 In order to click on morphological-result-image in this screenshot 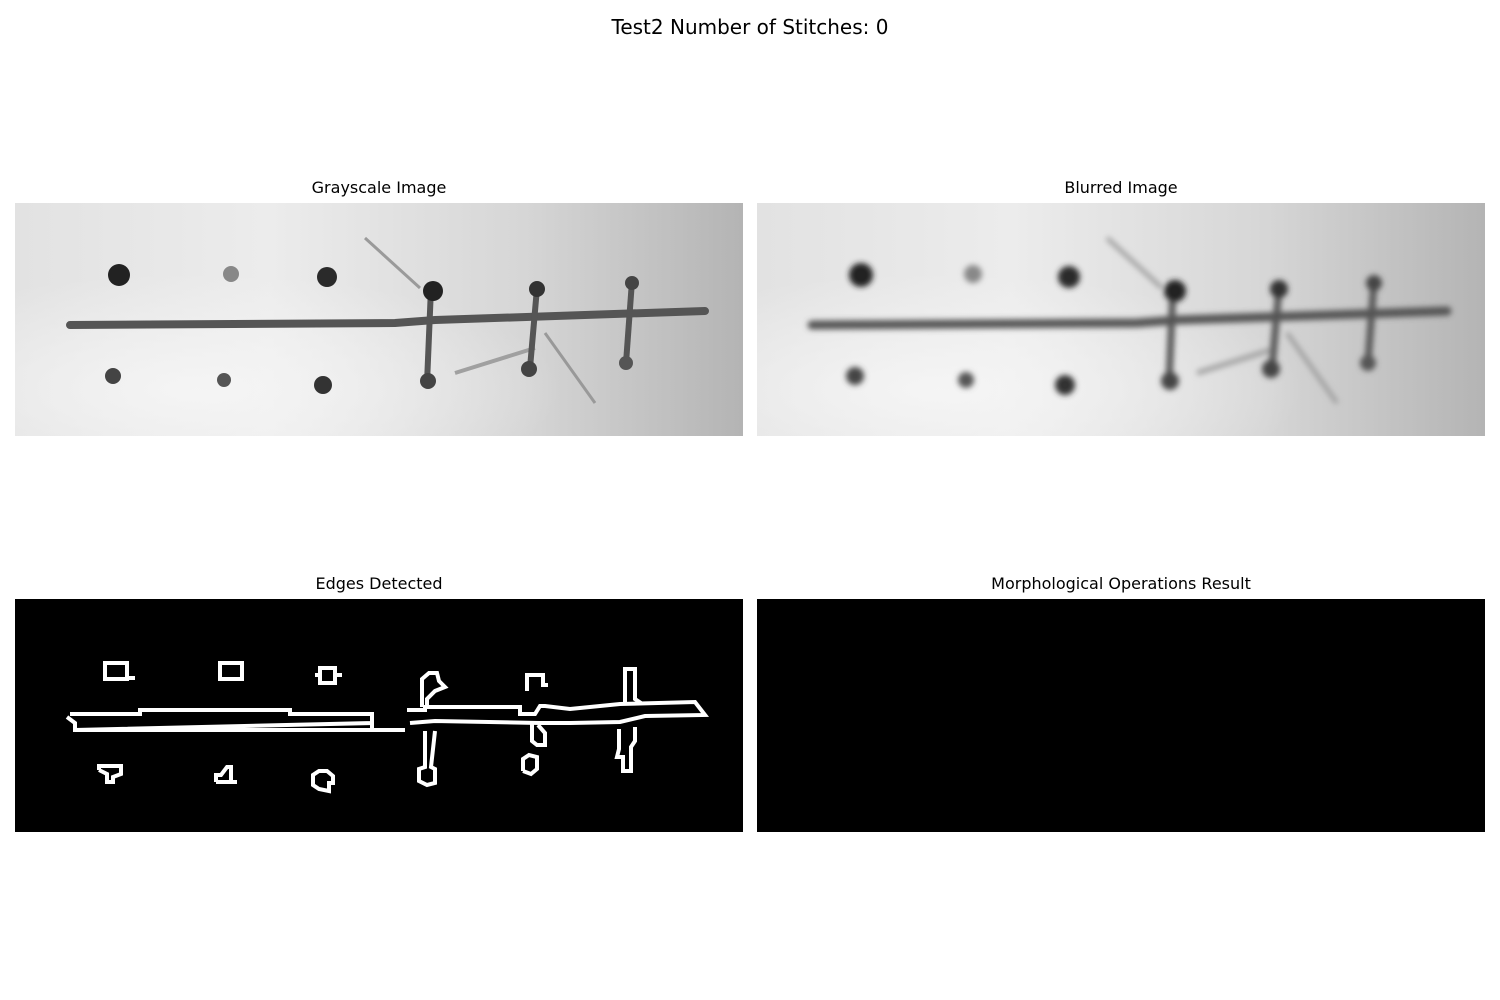, I will do `click(1121, 715)`.